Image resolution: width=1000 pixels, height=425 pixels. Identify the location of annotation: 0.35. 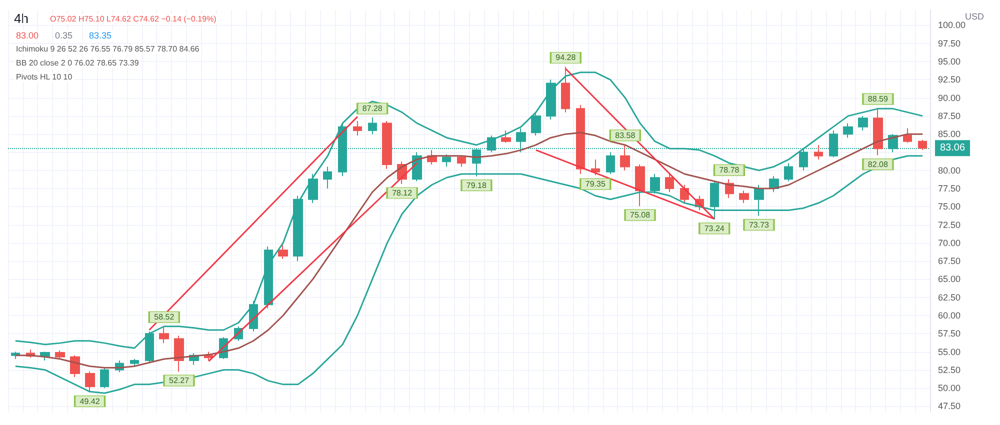
(64, 35).